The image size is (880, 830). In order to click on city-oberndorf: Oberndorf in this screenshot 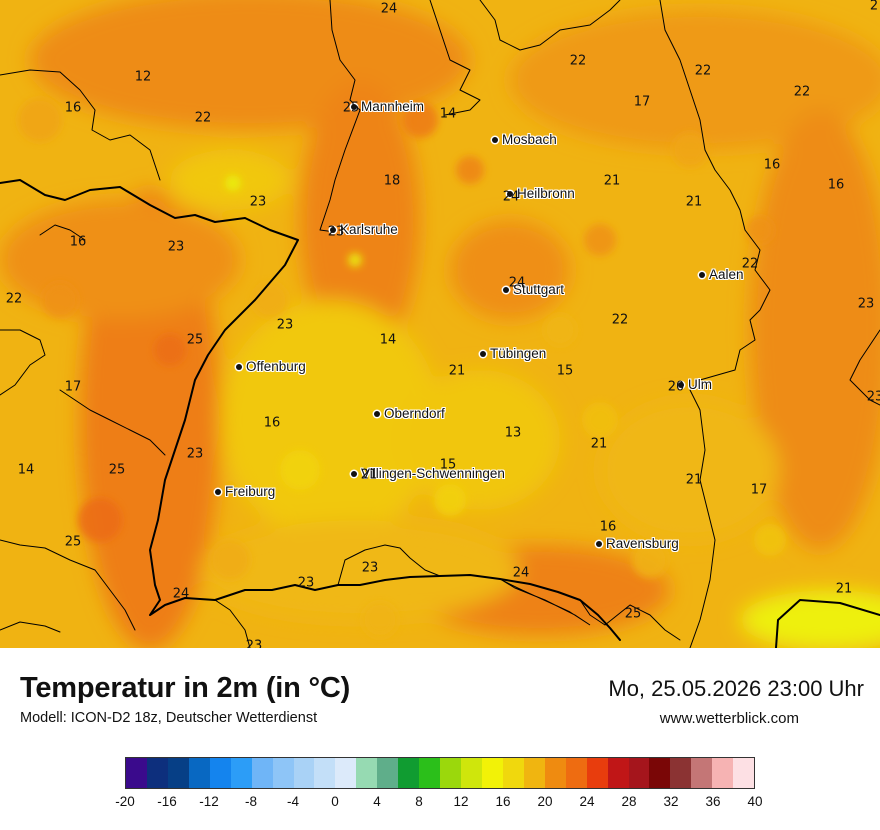, I will do `click(409, 413)`.